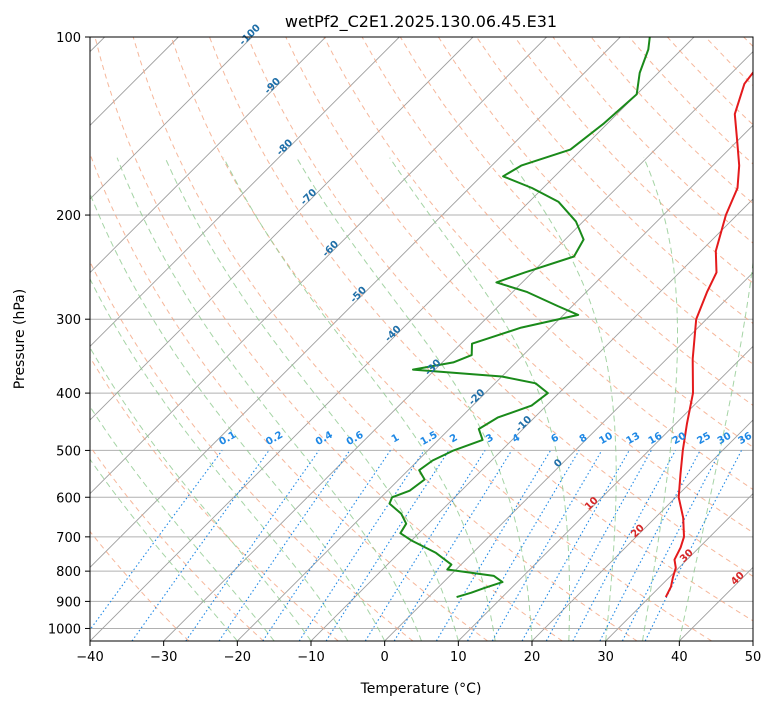  I want to click on y-tick-label: 800, so click(68, 572).